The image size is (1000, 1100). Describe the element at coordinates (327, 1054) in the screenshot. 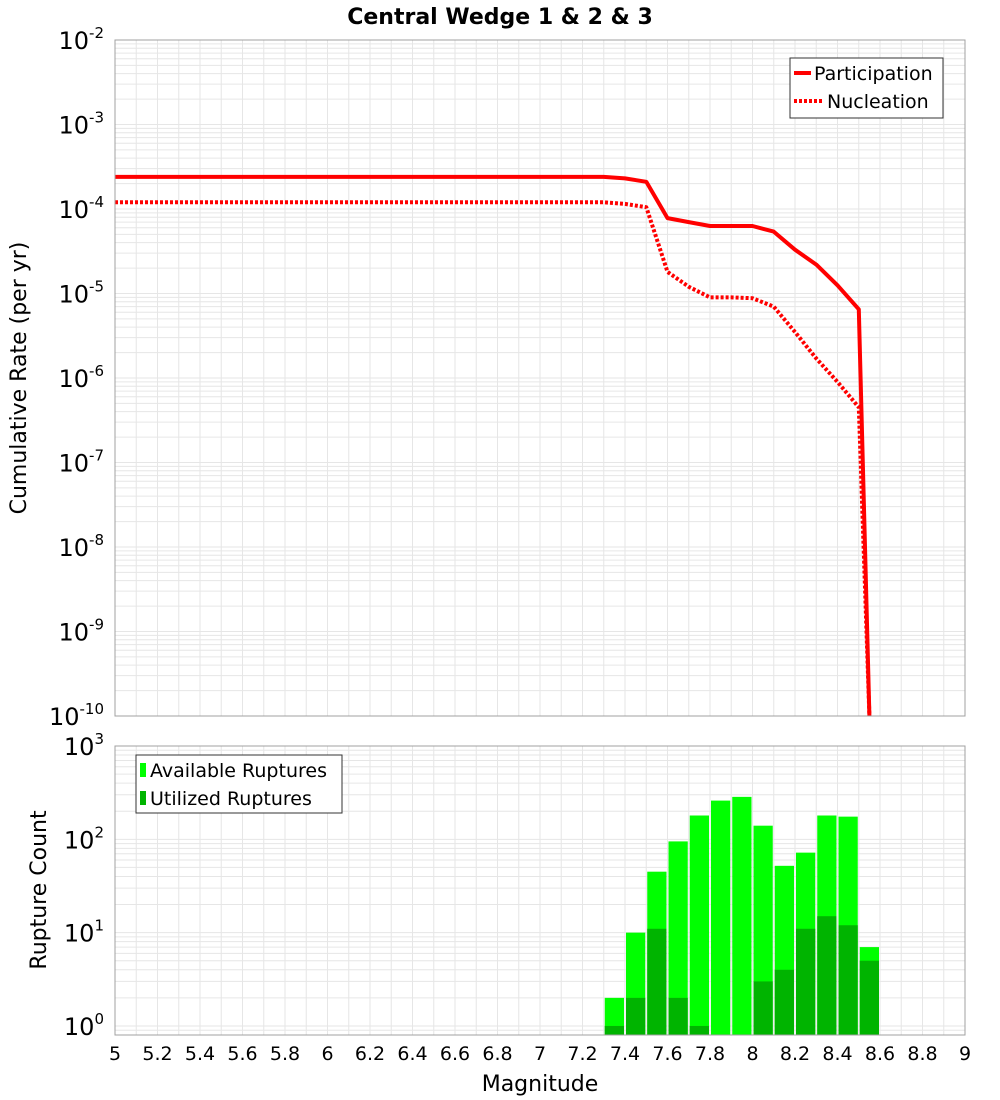

I see `x-tick-label: 6` at that location.